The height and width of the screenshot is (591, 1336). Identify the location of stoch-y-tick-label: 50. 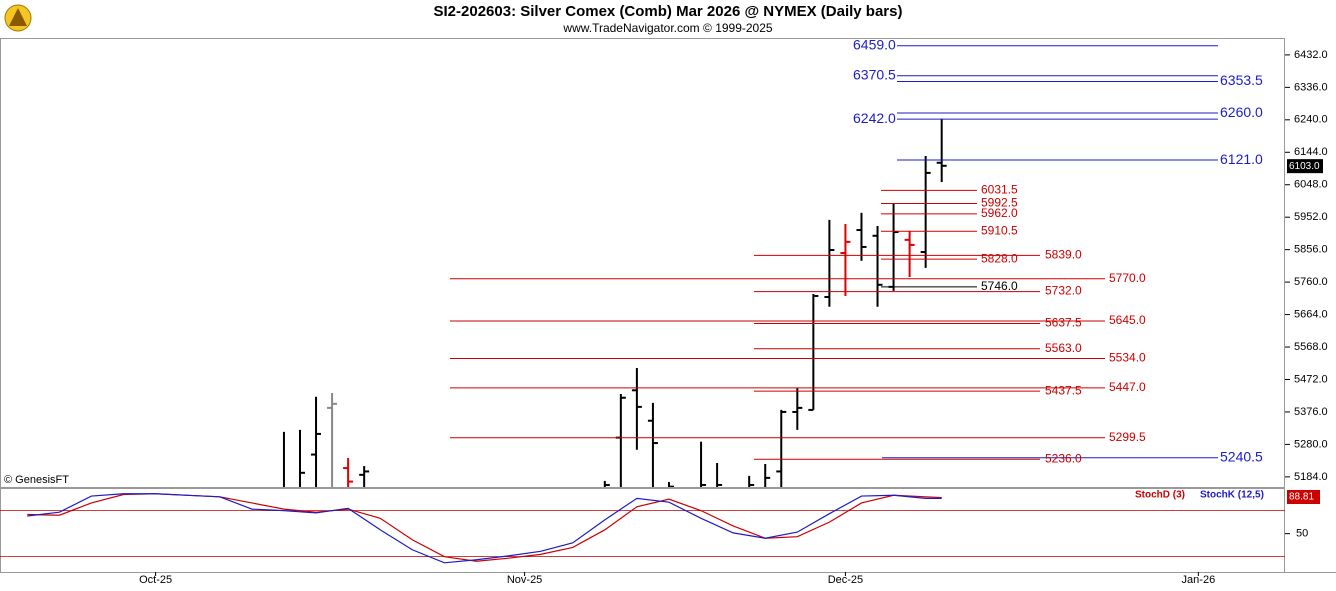
(1302, 534).